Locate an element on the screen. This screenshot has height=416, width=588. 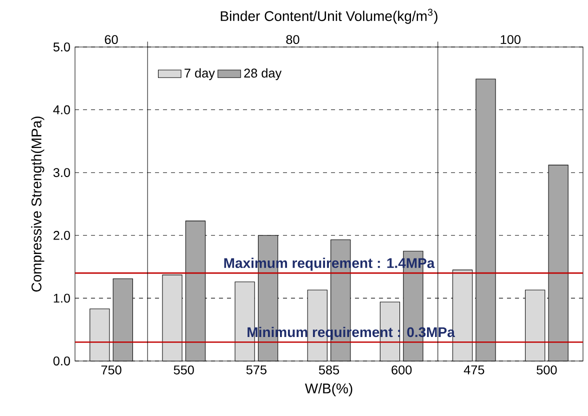
text: 60 is located at coordinates (111, 39).